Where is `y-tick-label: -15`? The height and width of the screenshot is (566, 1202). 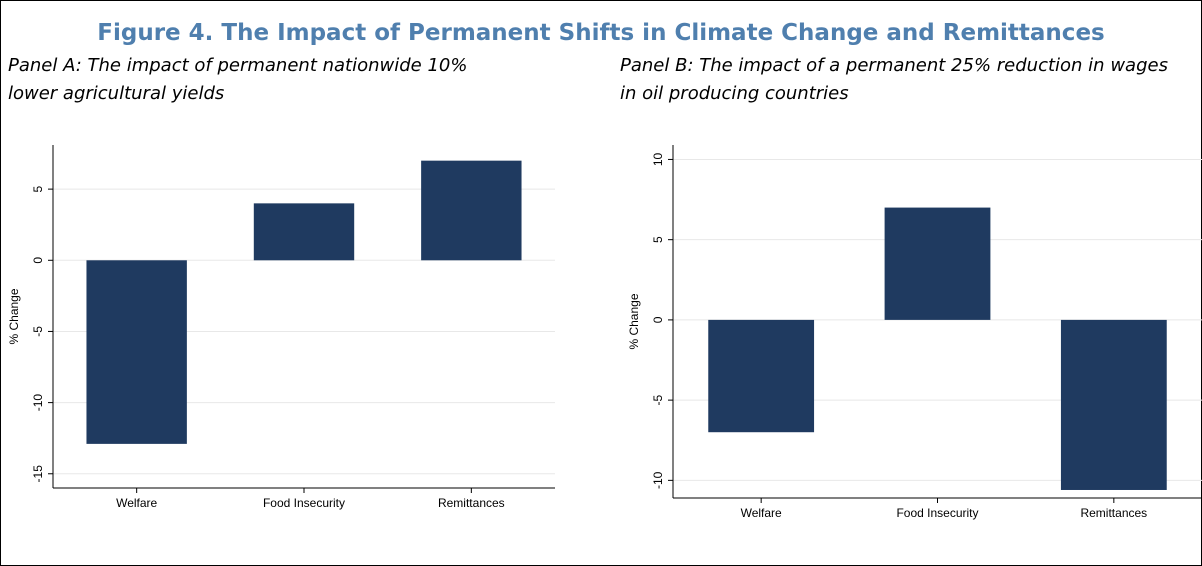 y-tick-label: -15 is located at coordinates (38, 474).